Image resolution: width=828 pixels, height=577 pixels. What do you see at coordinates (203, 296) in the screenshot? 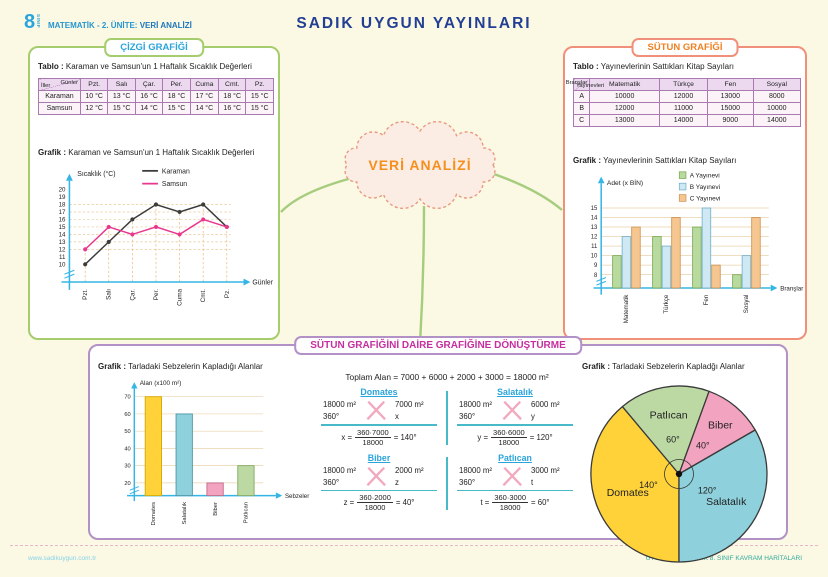
I see `svg-text: Cmt.` at bounding box center [203, 296].